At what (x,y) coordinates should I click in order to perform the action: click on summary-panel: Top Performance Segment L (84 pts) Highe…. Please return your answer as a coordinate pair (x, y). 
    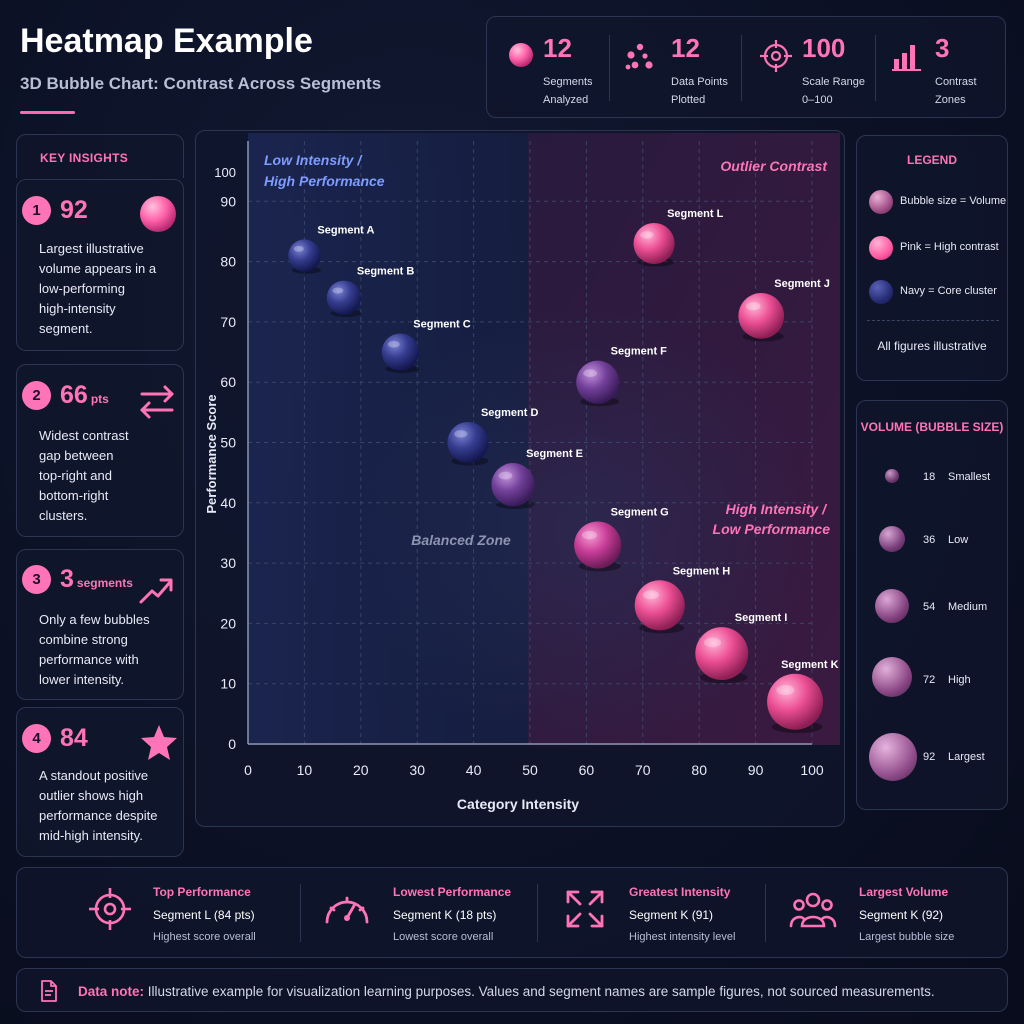
    Looking at the image, I should click on (512, 912).